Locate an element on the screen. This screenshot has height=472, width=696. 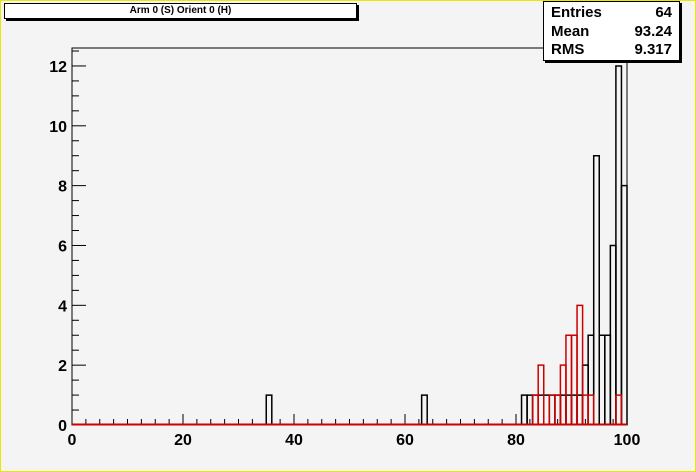
stat-rms: RMS 9.317 is located at coordinates (611, 50).